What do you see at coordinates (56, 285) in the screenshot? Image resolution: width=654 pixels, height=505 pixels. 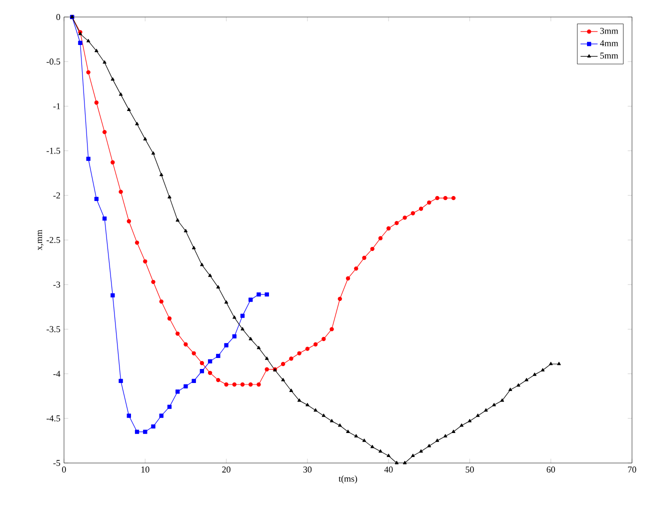 I see `y-tick-label: -3` at bounding box center [56, 285].